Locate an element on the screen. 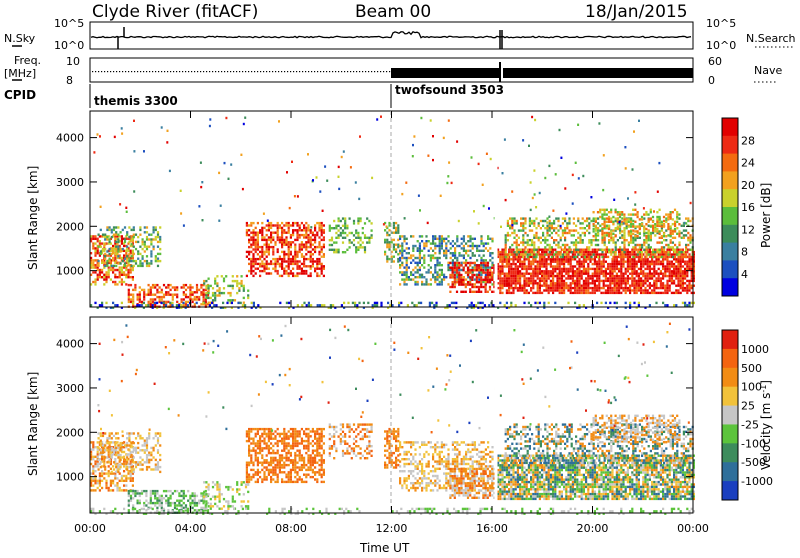 This screenshot has width=800, height=558. nsky-tick-bottom: 10^0 is located at coordinates (69, 45).